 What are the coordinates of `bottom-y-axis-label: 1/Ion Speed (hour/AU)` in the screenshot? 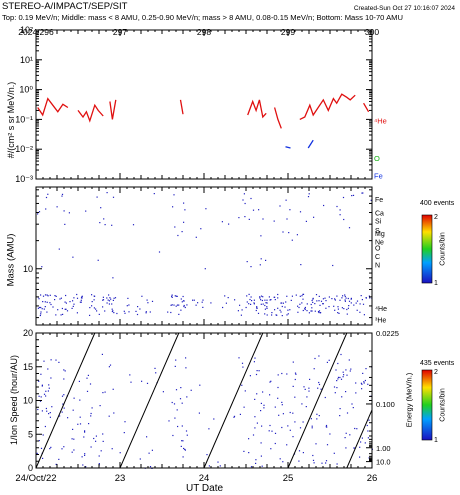 It's located at (14, 400).